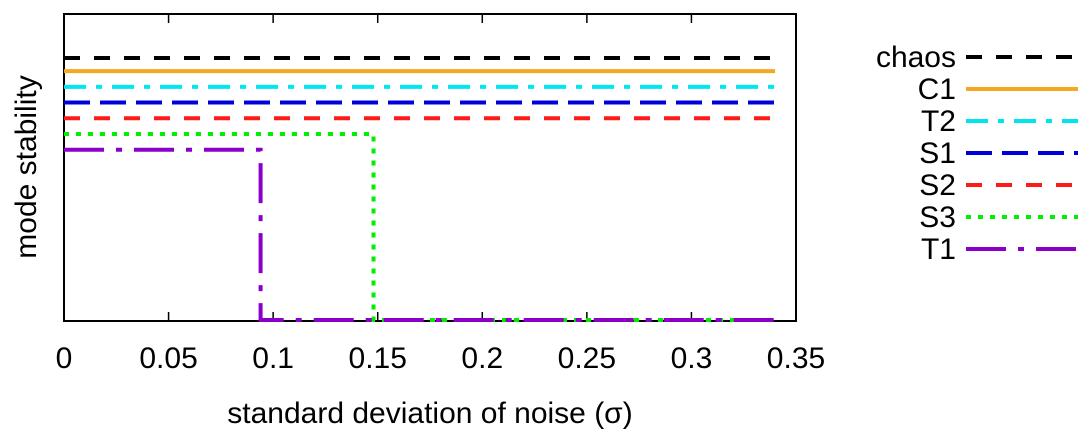 The image size is (1083, 436). What do you see at coordinates (429, 413) in the screenshot?
I see `x-axis-label: standard deviation of noise (σ)` at bounding box center [429, 413].